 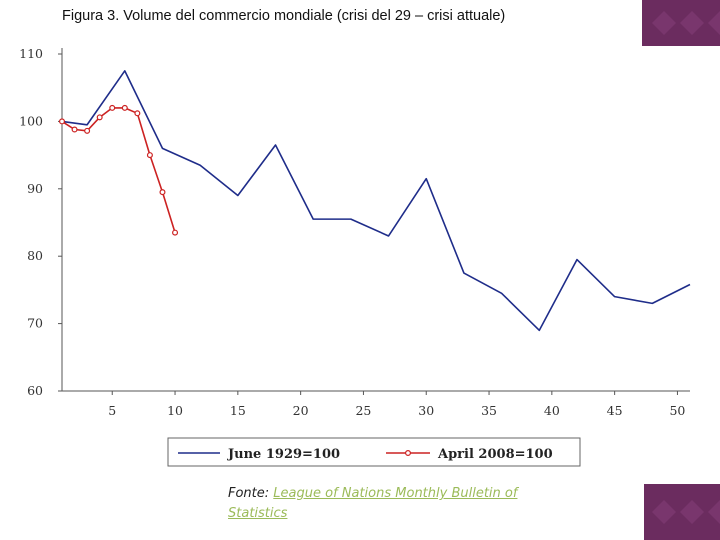 I want to click on legend-label-1: June 1929=100, so click(x=283, y=454).